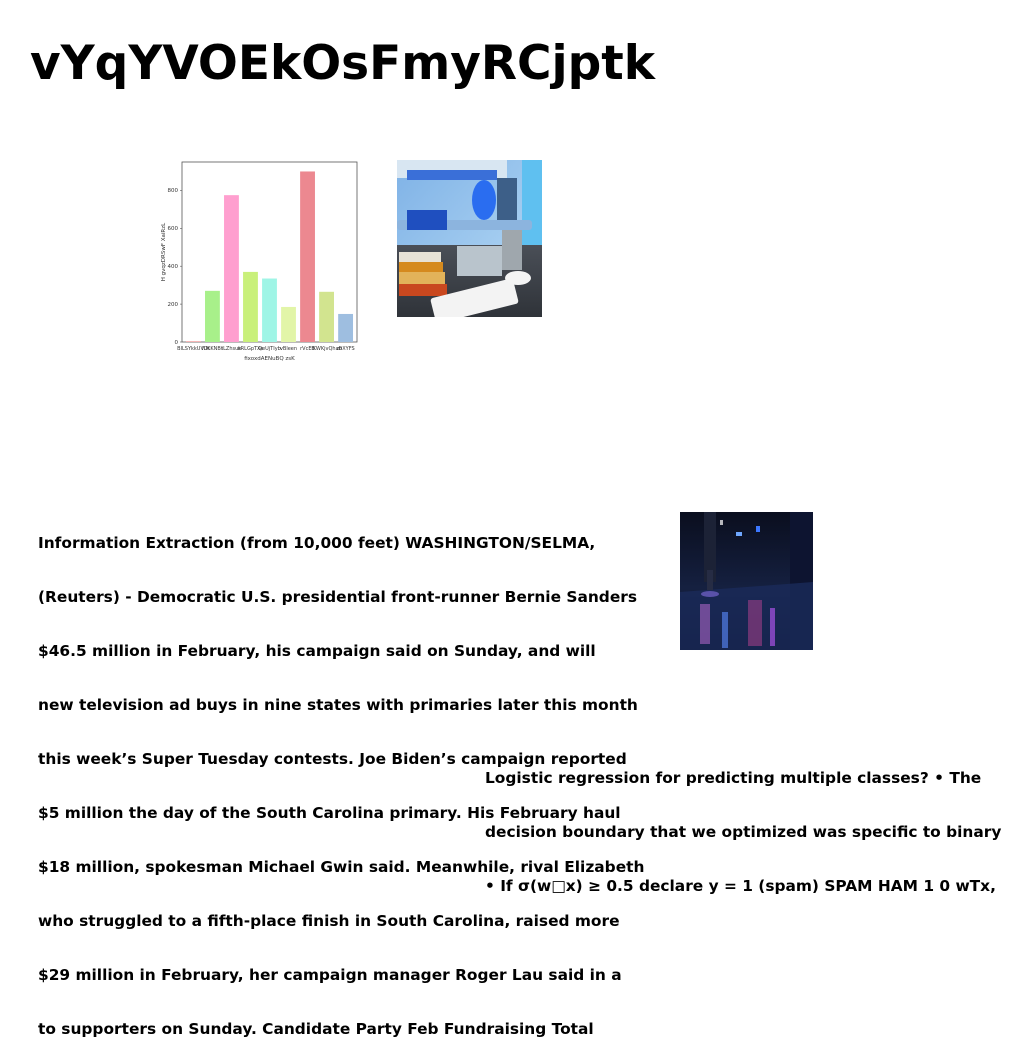 The image size is (1024, 1056). I want to click on x-tick-label: oRLGpTXe, so click(251, 349).